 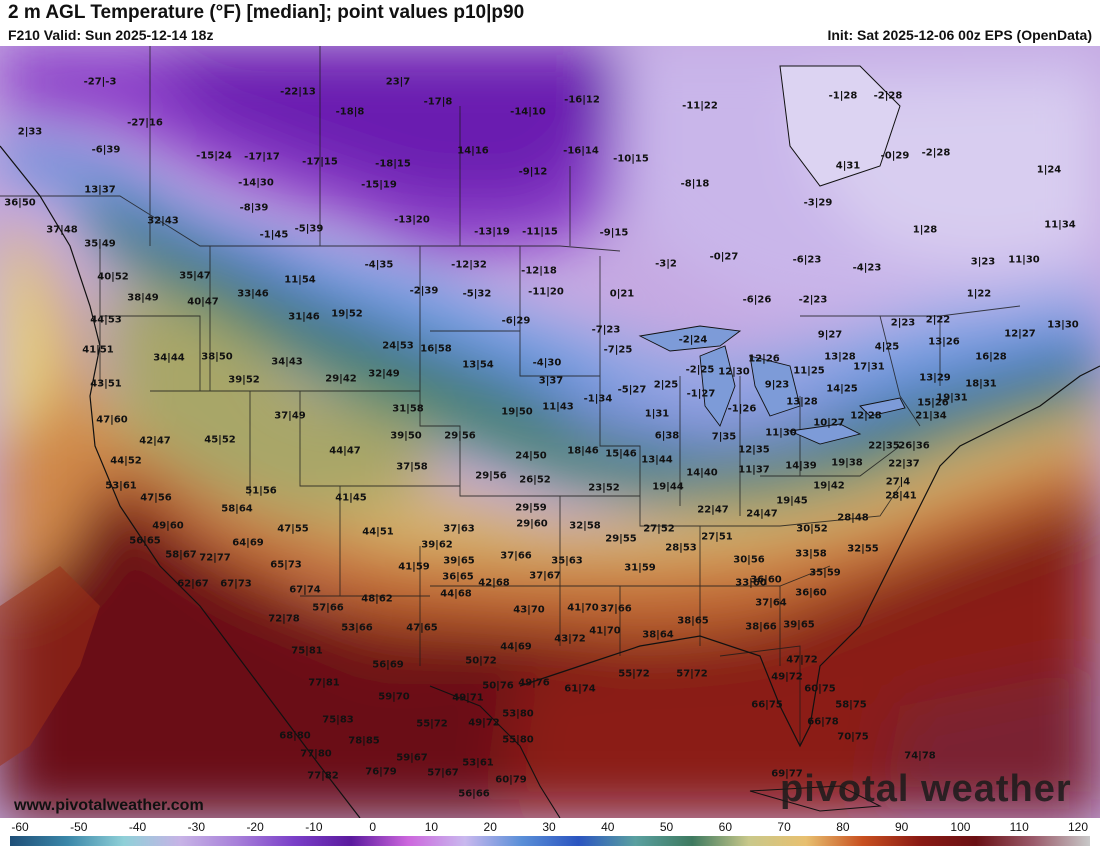 I want to click on point-value-label: 14|16, so click(x=473, y=151).